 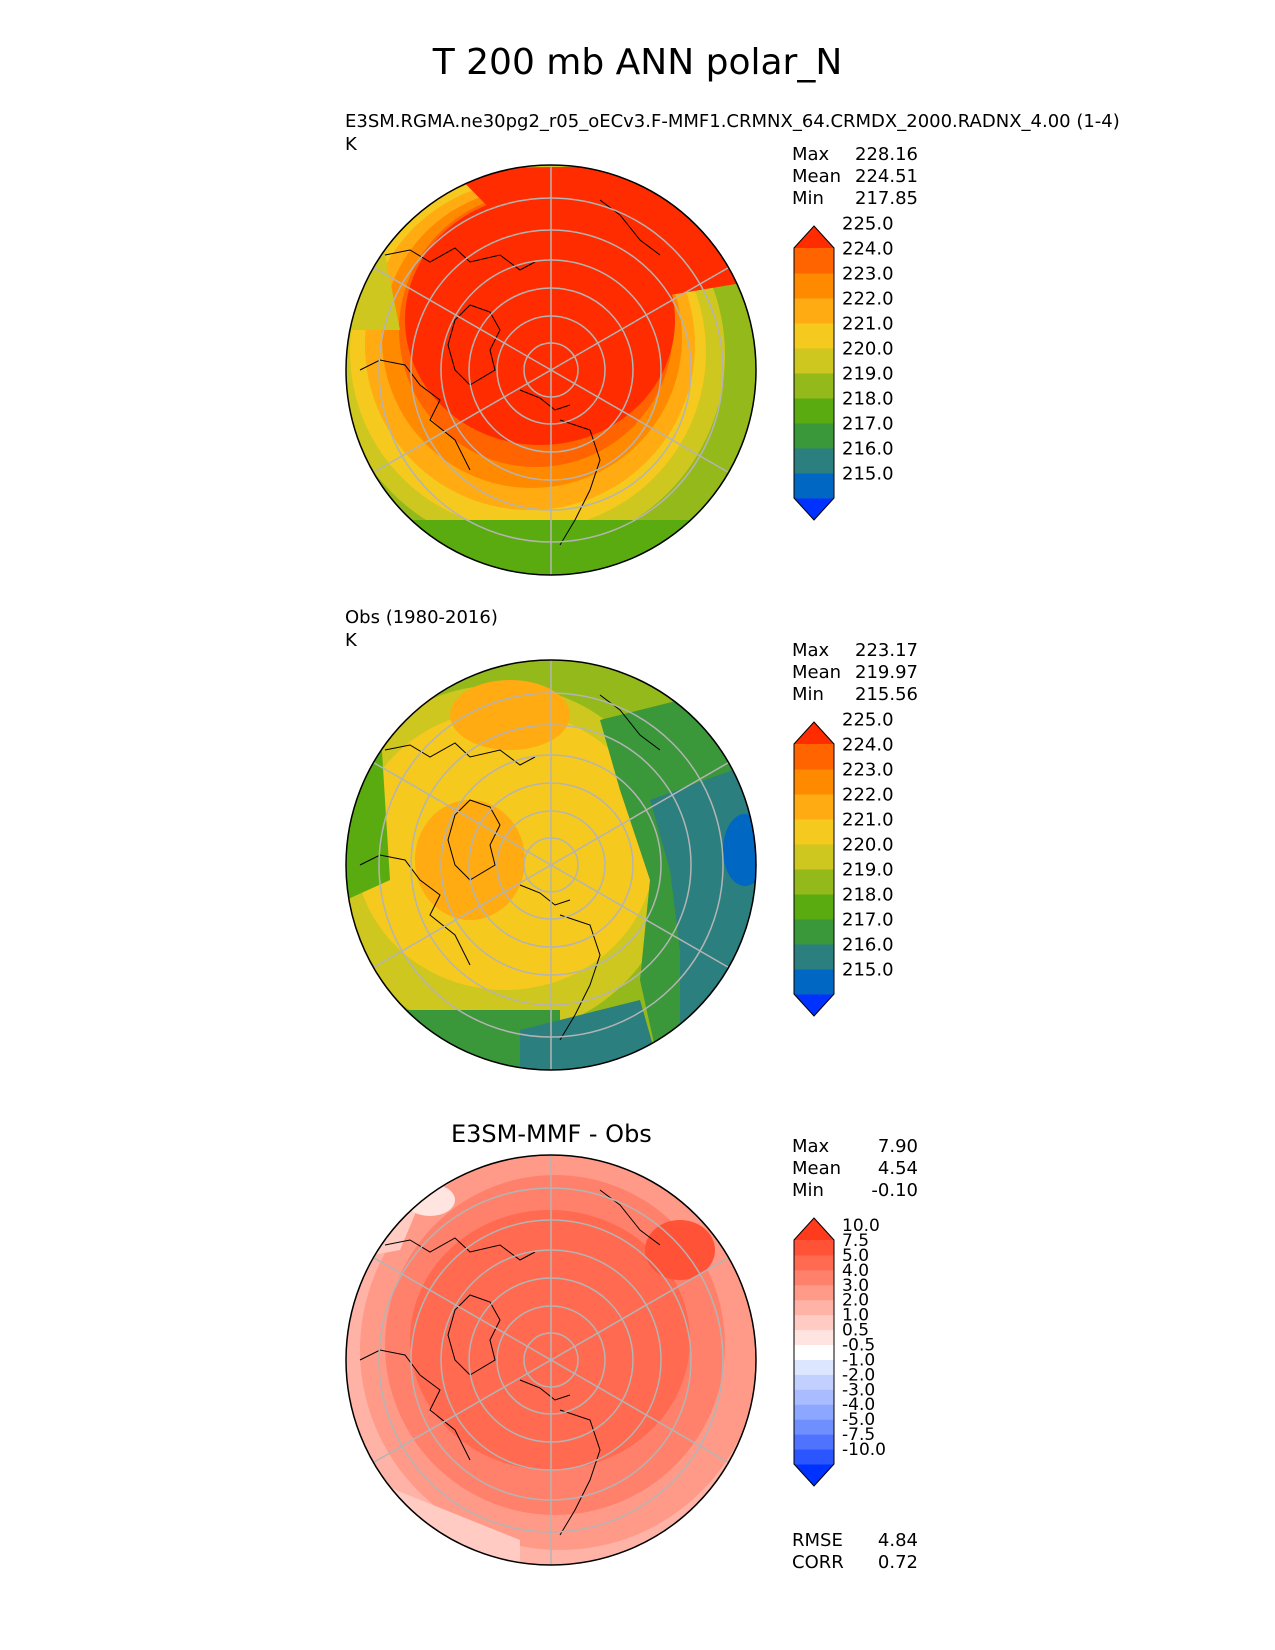 What do you see at coordinates (868, 373) in the screenshot?
I see `test-colorbar-tick-label: 219.0` at bounding box center [868, 373].